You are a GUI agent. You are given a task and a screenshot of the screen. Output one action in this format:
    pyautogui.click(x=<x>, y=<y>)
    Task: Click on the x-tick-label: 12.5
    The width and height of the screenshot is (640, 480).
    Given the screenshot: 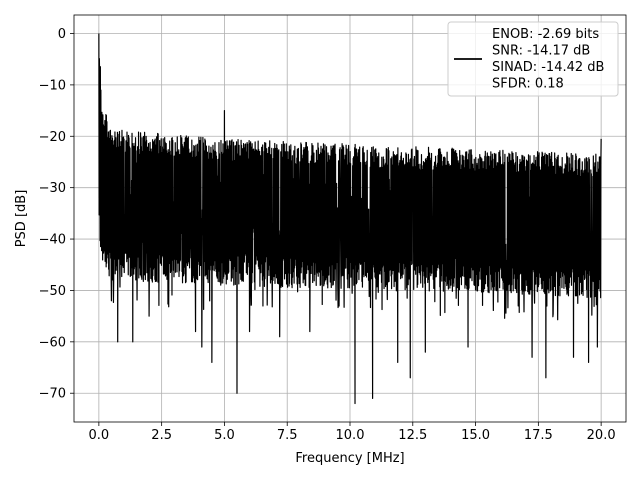 What is the action you would take?
    pyautogui.click(x=412, y=435)
    